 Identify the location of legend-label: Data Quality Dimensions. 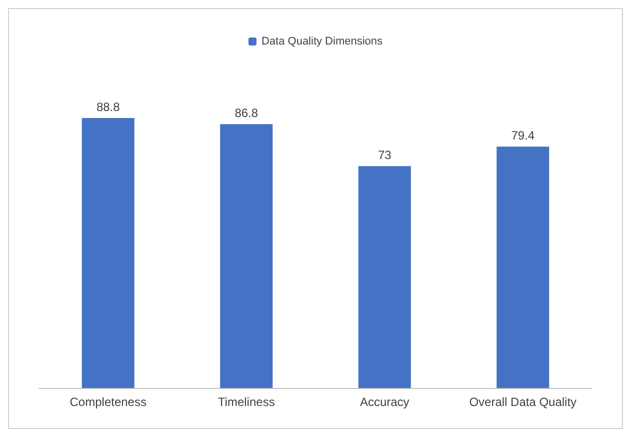
(322, 42).